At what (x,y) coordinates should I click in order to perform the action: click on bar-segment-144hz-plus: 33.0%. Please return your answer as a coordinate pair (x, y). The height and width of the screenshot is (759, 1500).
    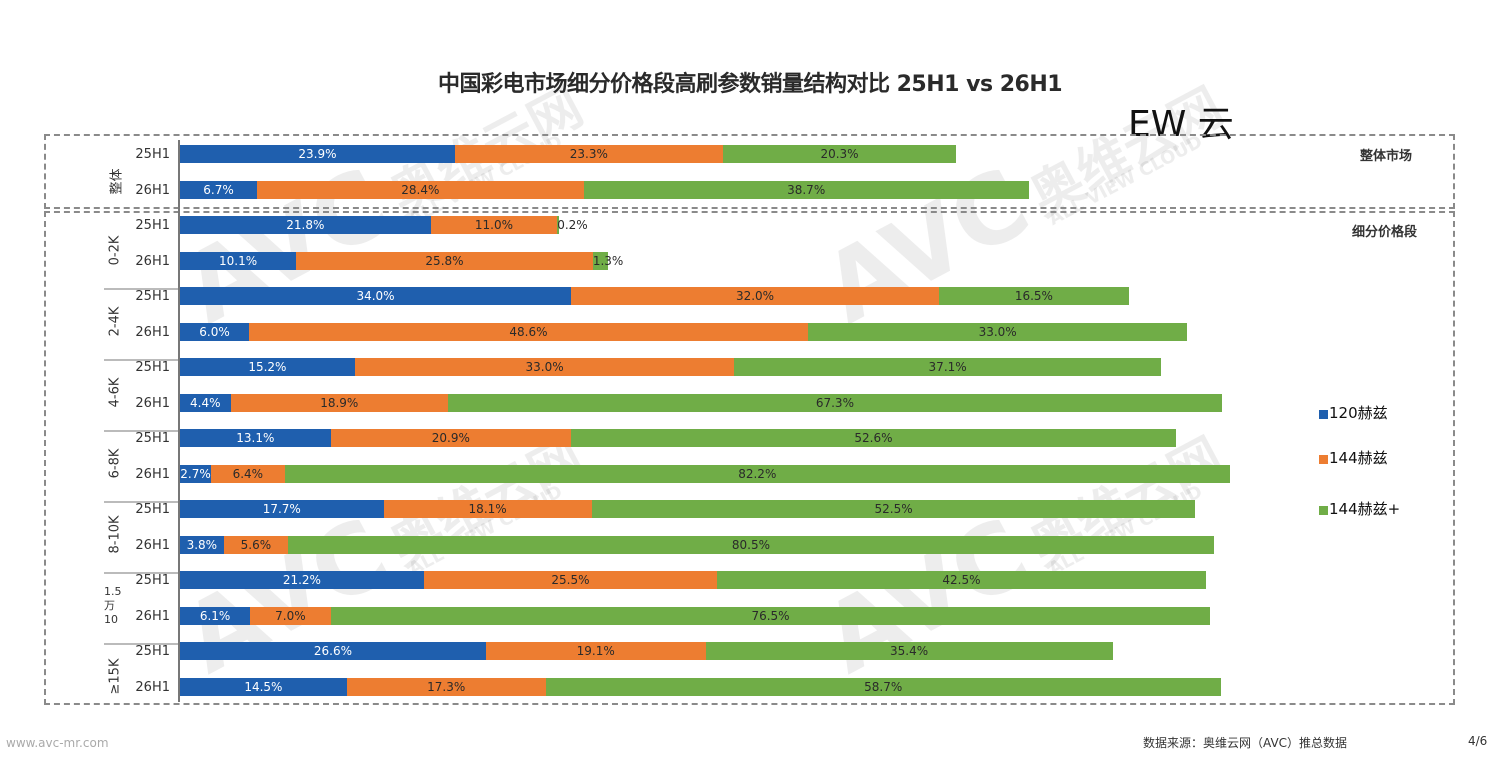
    Looking at the image, I should click on (997, 331).